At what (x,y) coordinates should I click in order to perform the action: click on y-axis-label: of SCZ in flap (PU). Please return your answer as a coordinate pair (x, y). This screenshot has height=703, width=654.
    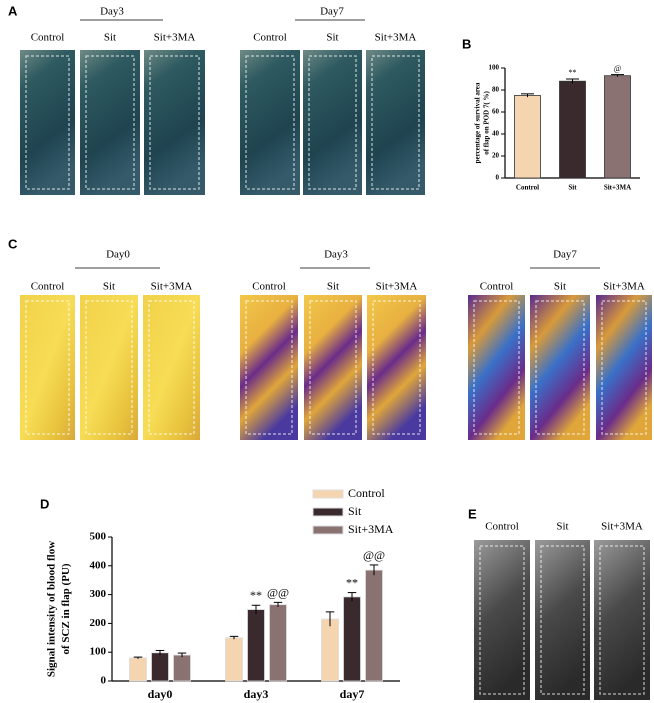
    Looking at the image, I should click on (66, 608).